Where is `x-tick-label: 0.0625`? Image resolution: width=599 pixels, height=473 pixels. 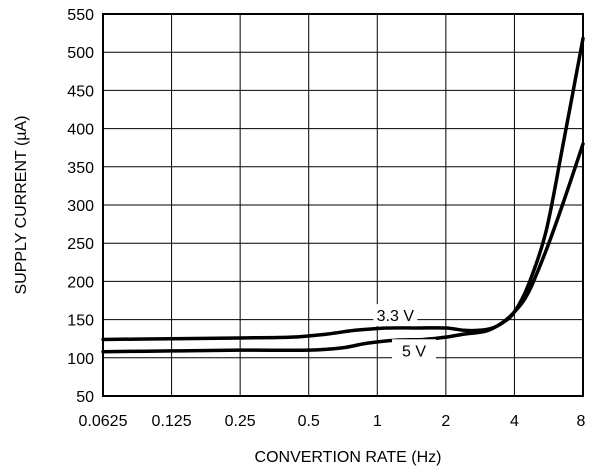
x-tick-label: 0.0625 is located at coordinates (103, 421).